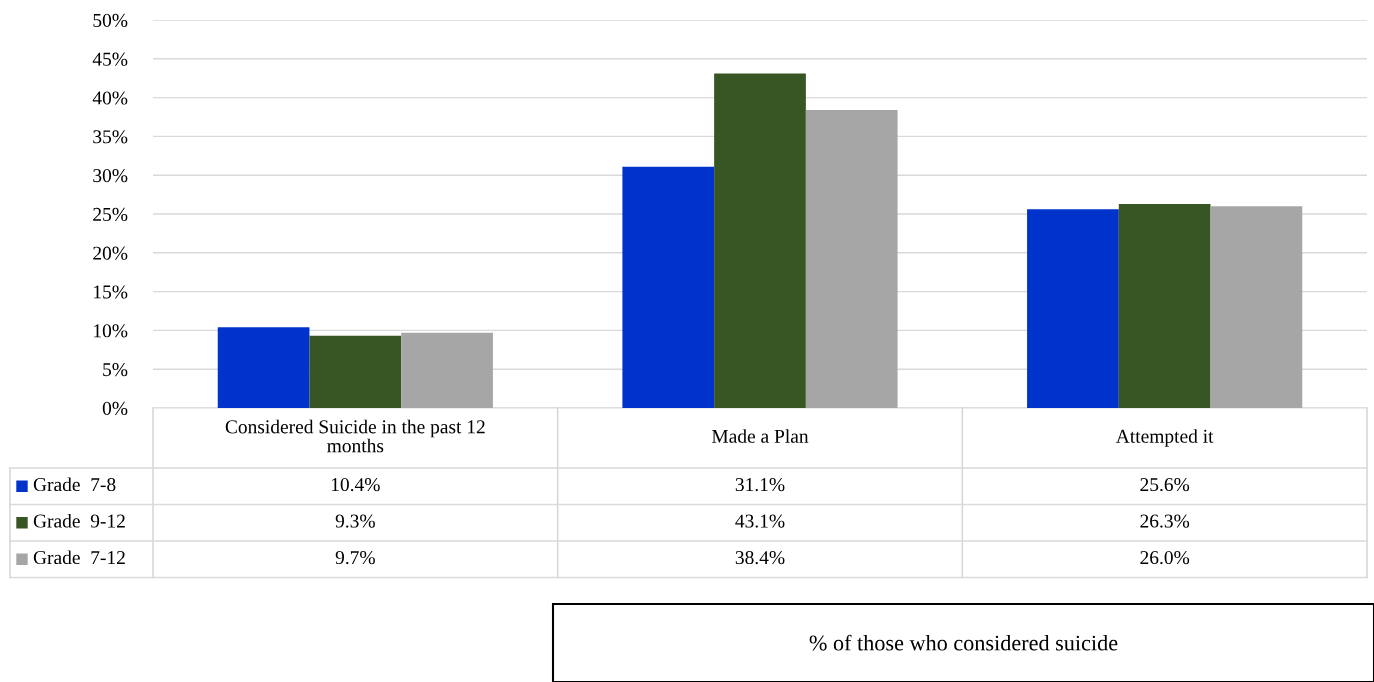 The image size is (1374, 682). I want to click on data-label: 25.6%, so click(1165, 485).